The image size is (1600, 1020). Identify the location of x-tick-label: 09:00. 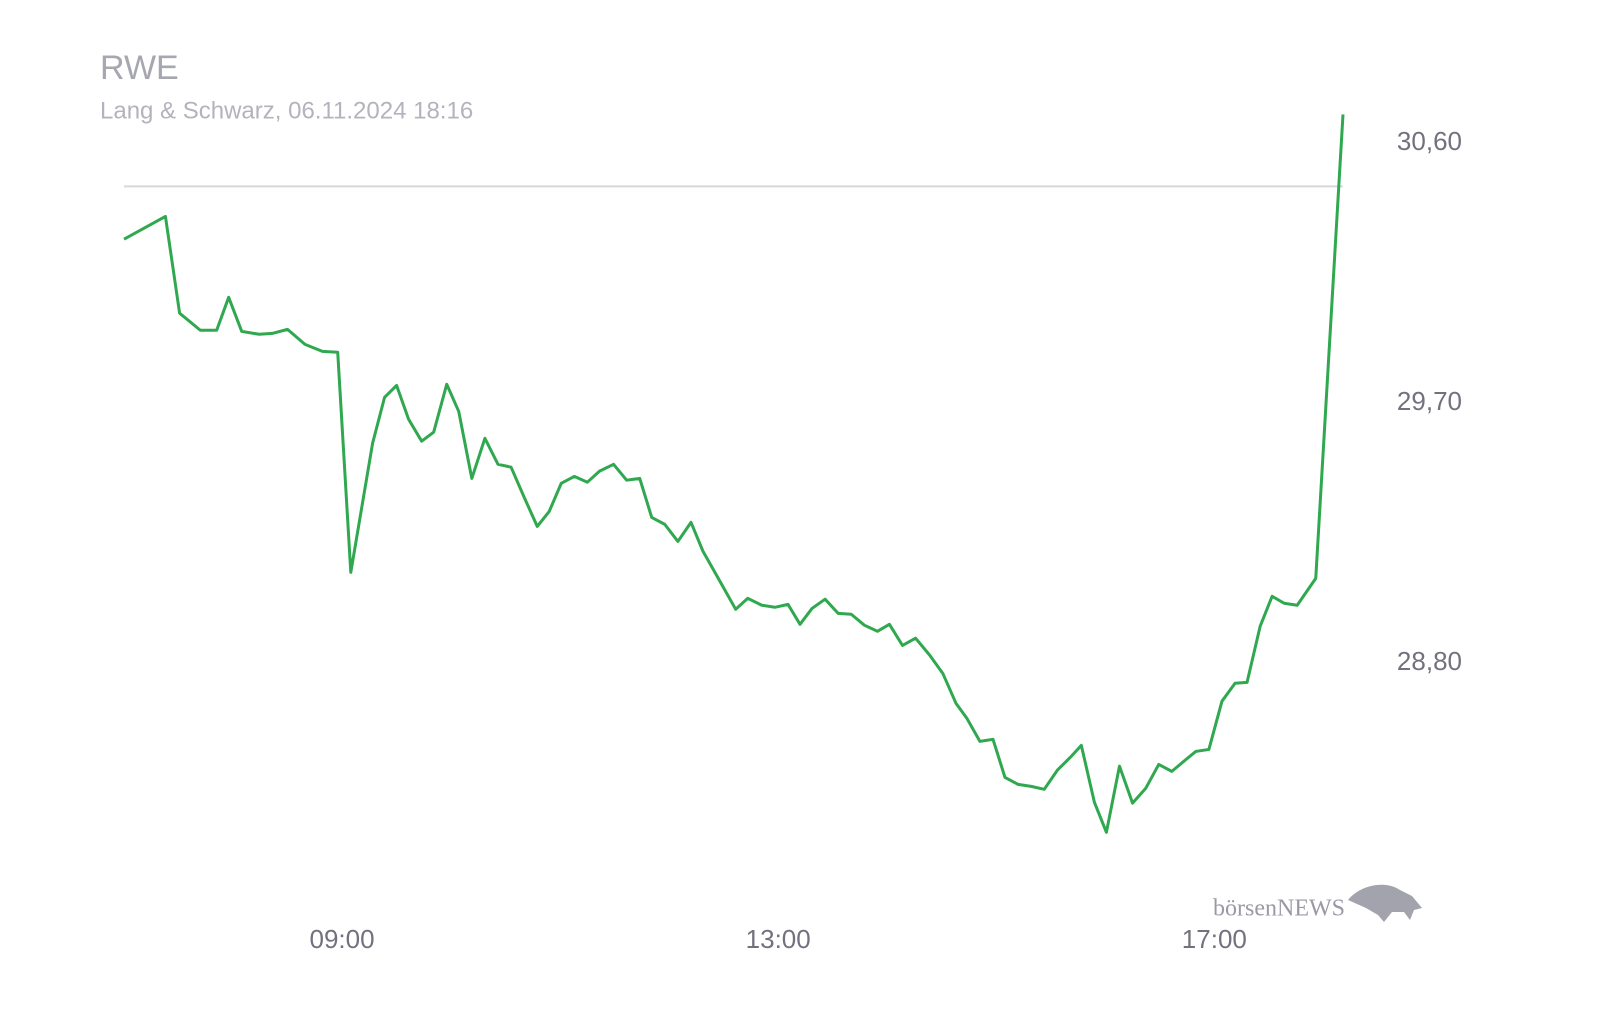
(342, 939).